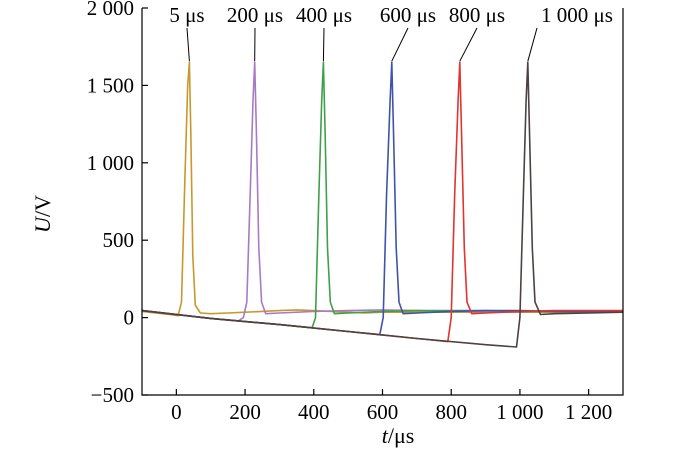  What do you see at coordinates (110, 10) in the screenshot?
I see `y-tick-label: 2 000` at bounding box center [110, 10].